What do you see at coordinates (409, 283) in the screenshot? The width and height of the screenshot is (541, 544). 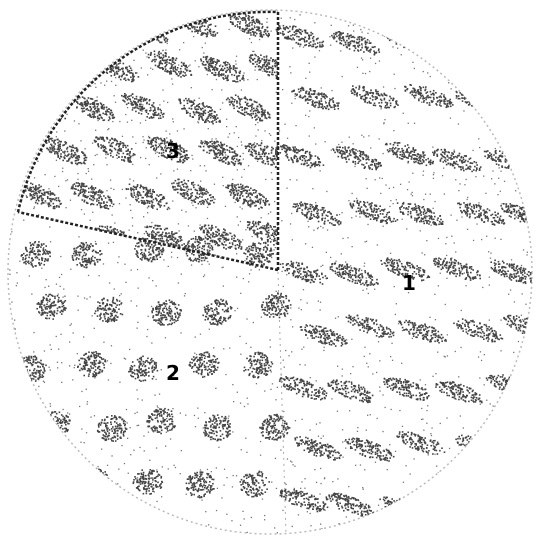 I see `region-label-1: 1` at bounding box center [409, 283].